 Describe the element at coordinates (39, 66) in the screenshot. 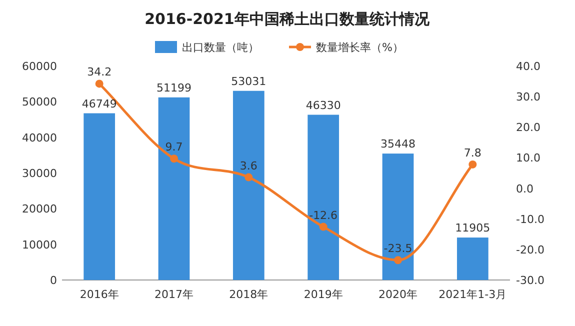

I see `y-tick-label: 60000` at that location.